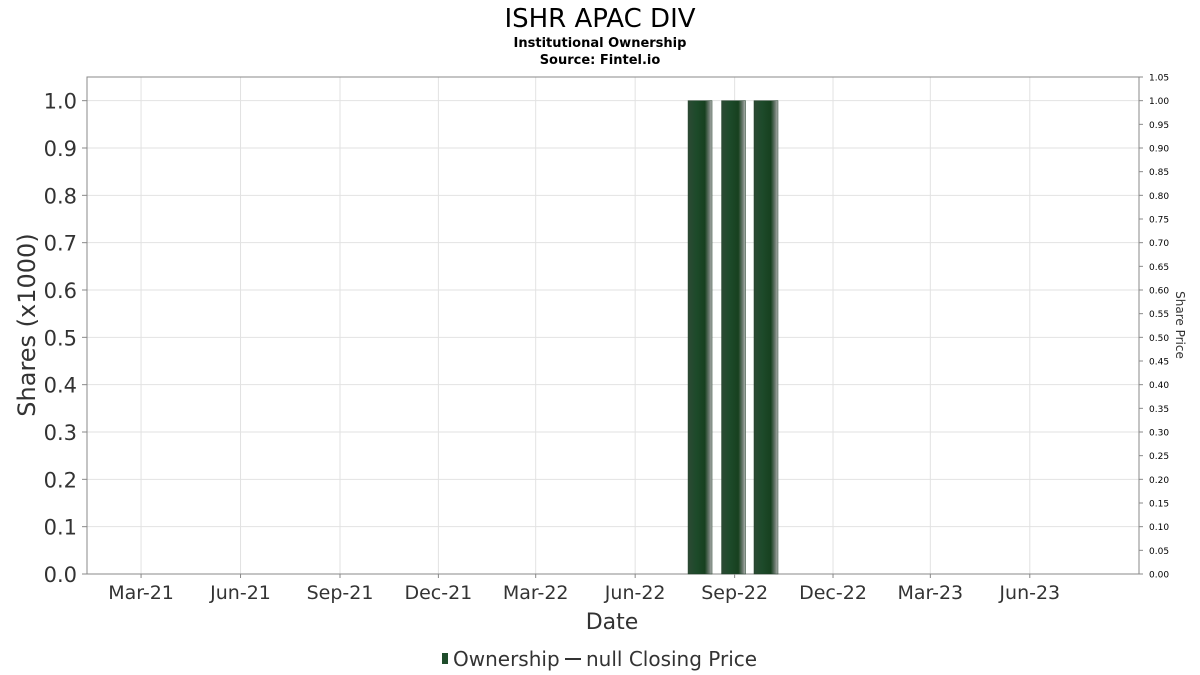 This screenshot has height=675, width=1200. What do you see at coordinates (1159, 102) in the screenshot?
I see `y2-tick-label: 1.00` at bounding box center [1159, 102].